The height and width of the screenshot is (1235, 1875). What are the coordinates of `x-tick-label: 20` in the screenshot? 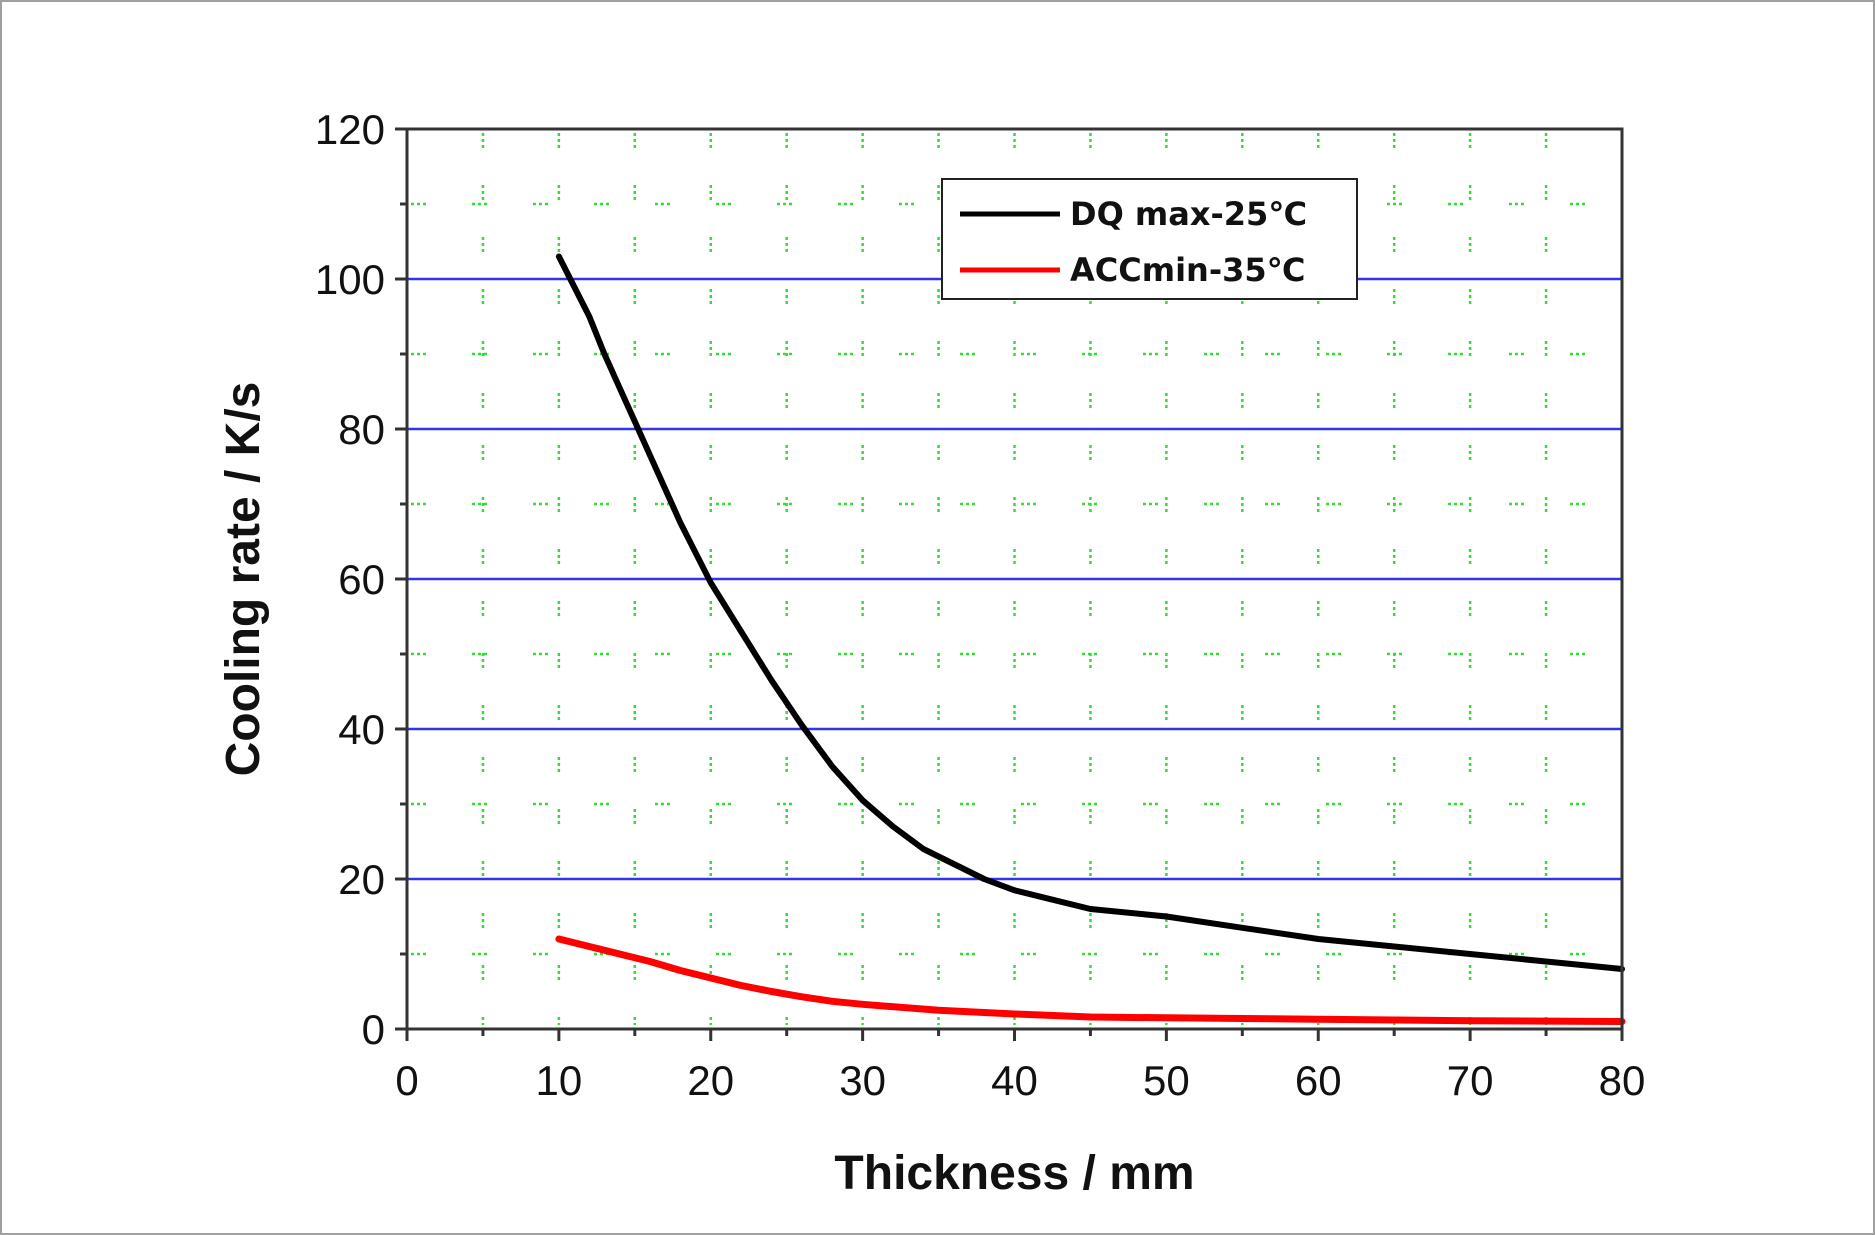 It's located at (710, 1080).